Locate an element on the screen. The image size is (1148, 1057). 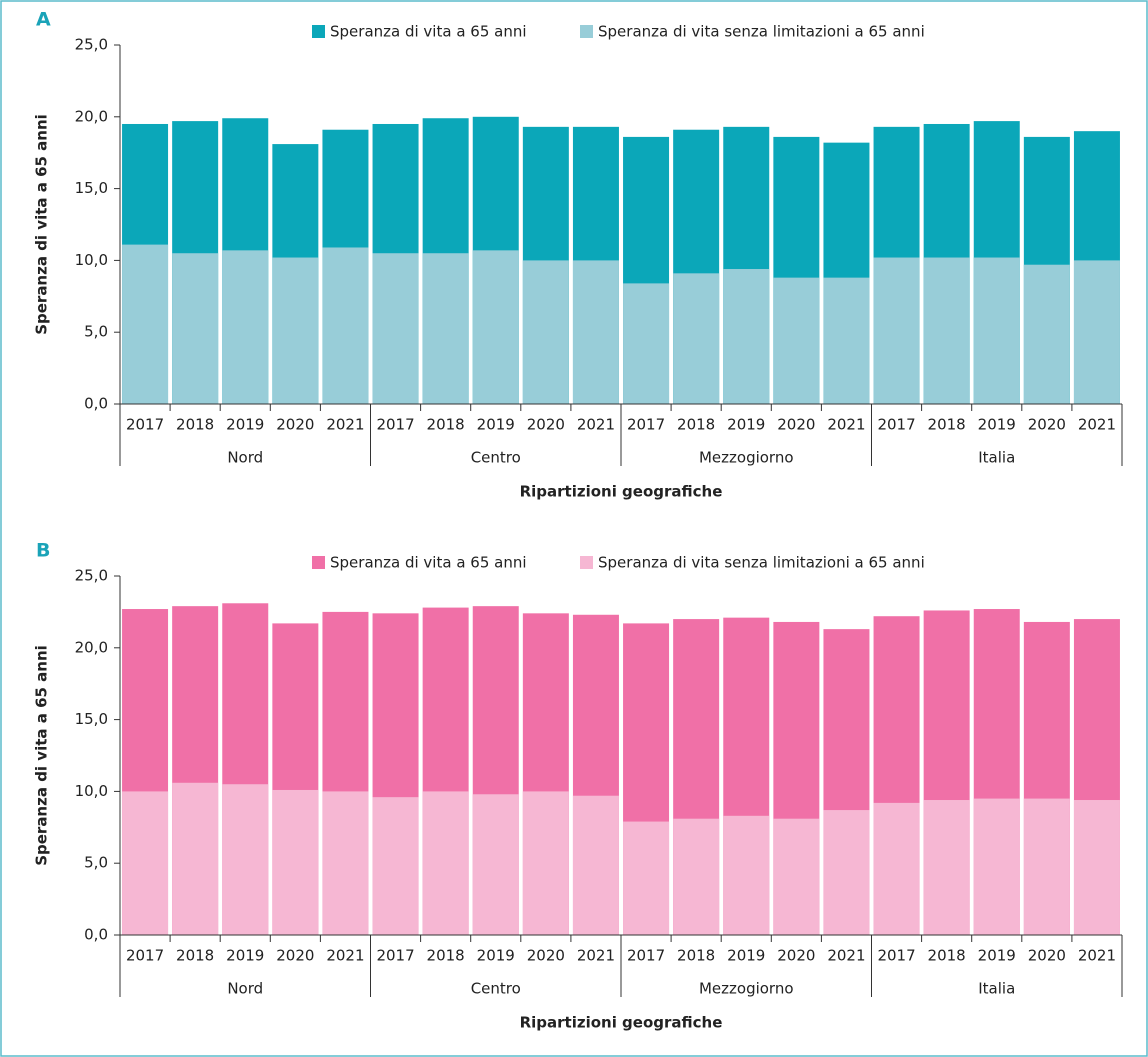
y-tick-label: 15,0 is located at coordinates (91, 719).